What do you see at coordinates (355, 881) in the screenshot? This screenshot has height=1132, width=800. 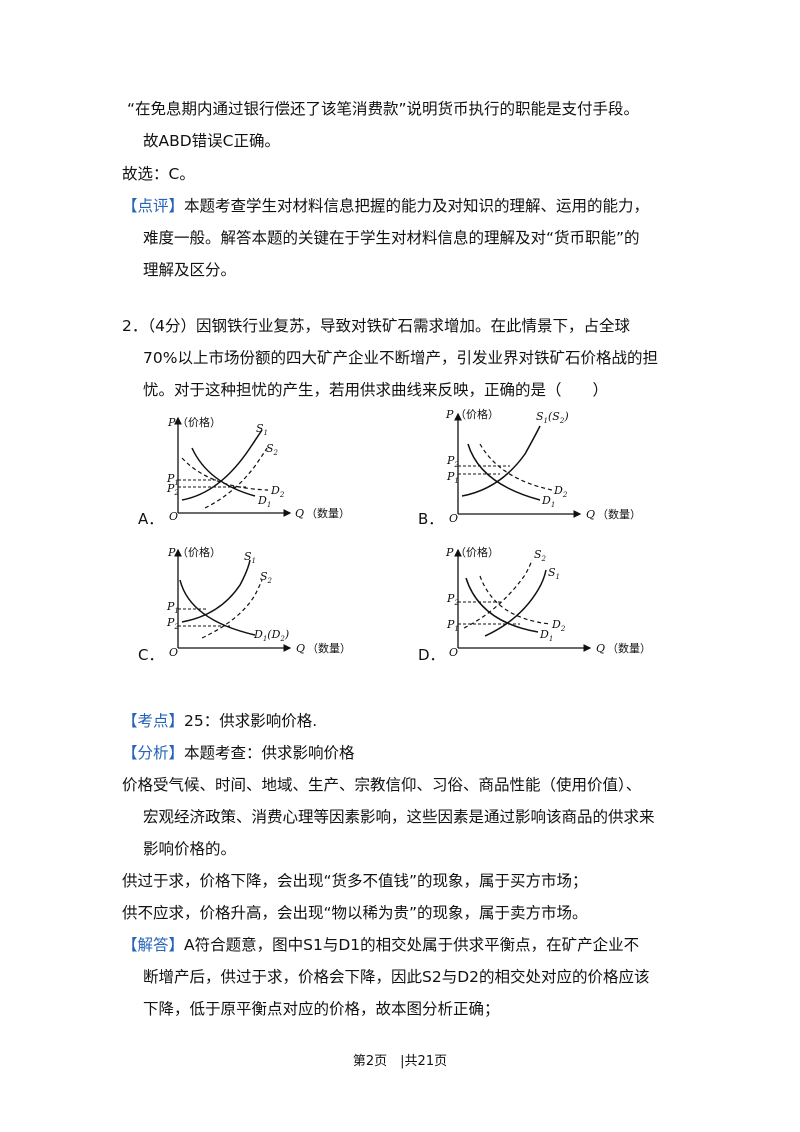 I see `paragraph-line-4: 供过于求，价格下降，会出现“货多不值钱”的现象，属于买方市场；` at bounding box center [355, 881].